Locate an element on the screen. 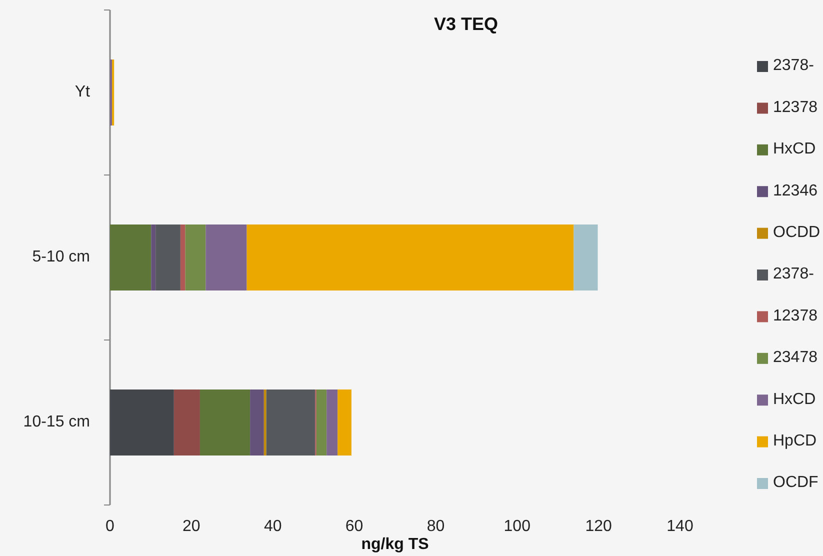  x-tick-label: 140 is located at coordinates (680, 526).